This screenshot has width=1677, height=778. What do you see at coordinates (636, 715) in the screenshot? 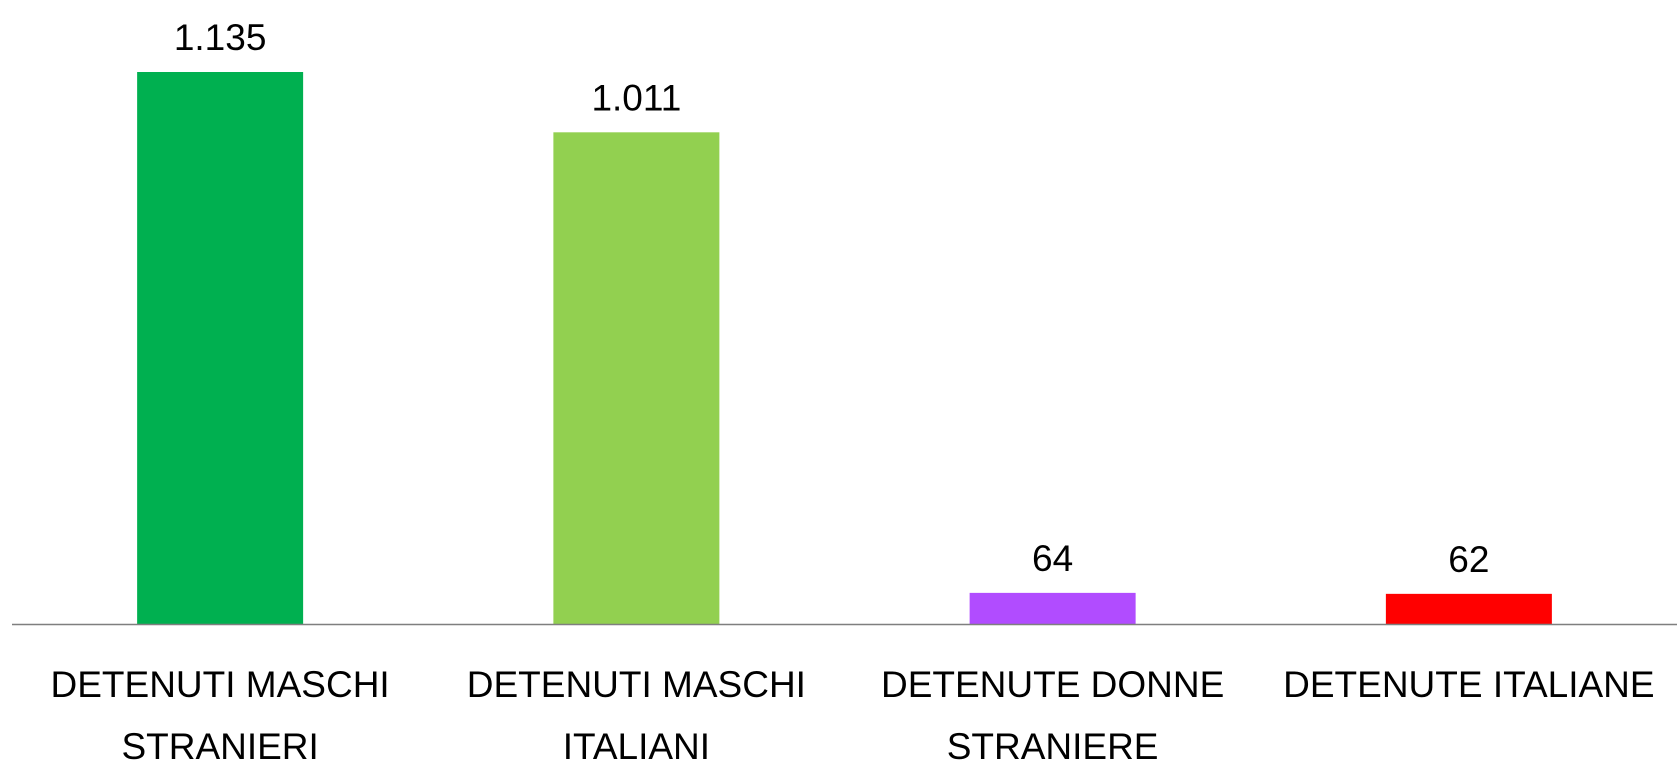
I see `x-tick-label: DETENUTI MASCHI ITALIANI` at bounding box center [636, 715].